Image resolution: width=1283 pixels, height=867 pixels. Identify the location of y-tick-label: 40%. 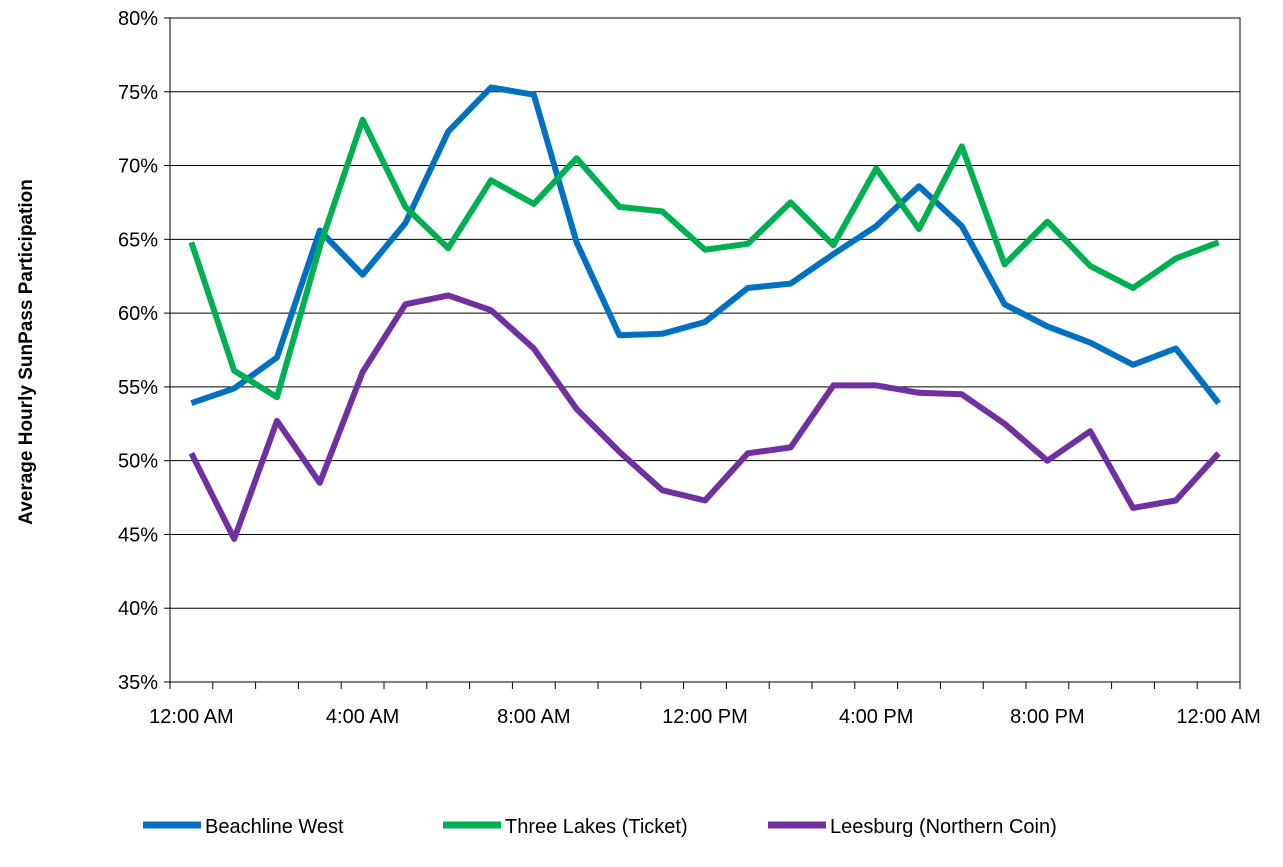
(138, 609).